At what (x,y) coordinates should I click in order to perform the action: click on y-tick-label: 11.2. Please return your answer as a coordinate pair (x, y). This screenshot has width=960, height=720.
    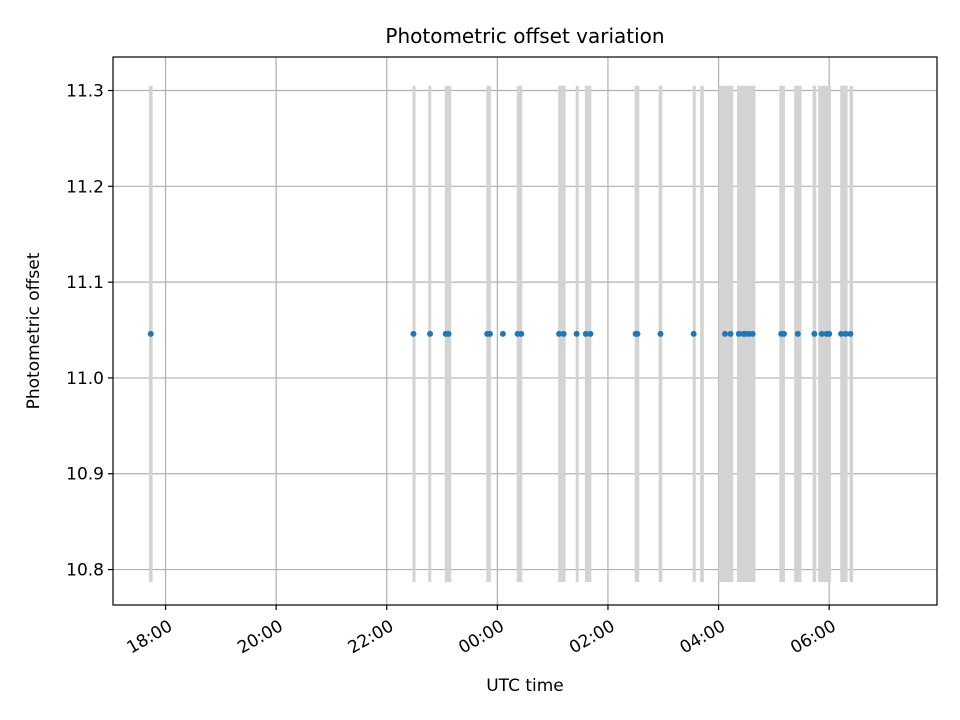
    Looking at the image, I should click on (85, 187).